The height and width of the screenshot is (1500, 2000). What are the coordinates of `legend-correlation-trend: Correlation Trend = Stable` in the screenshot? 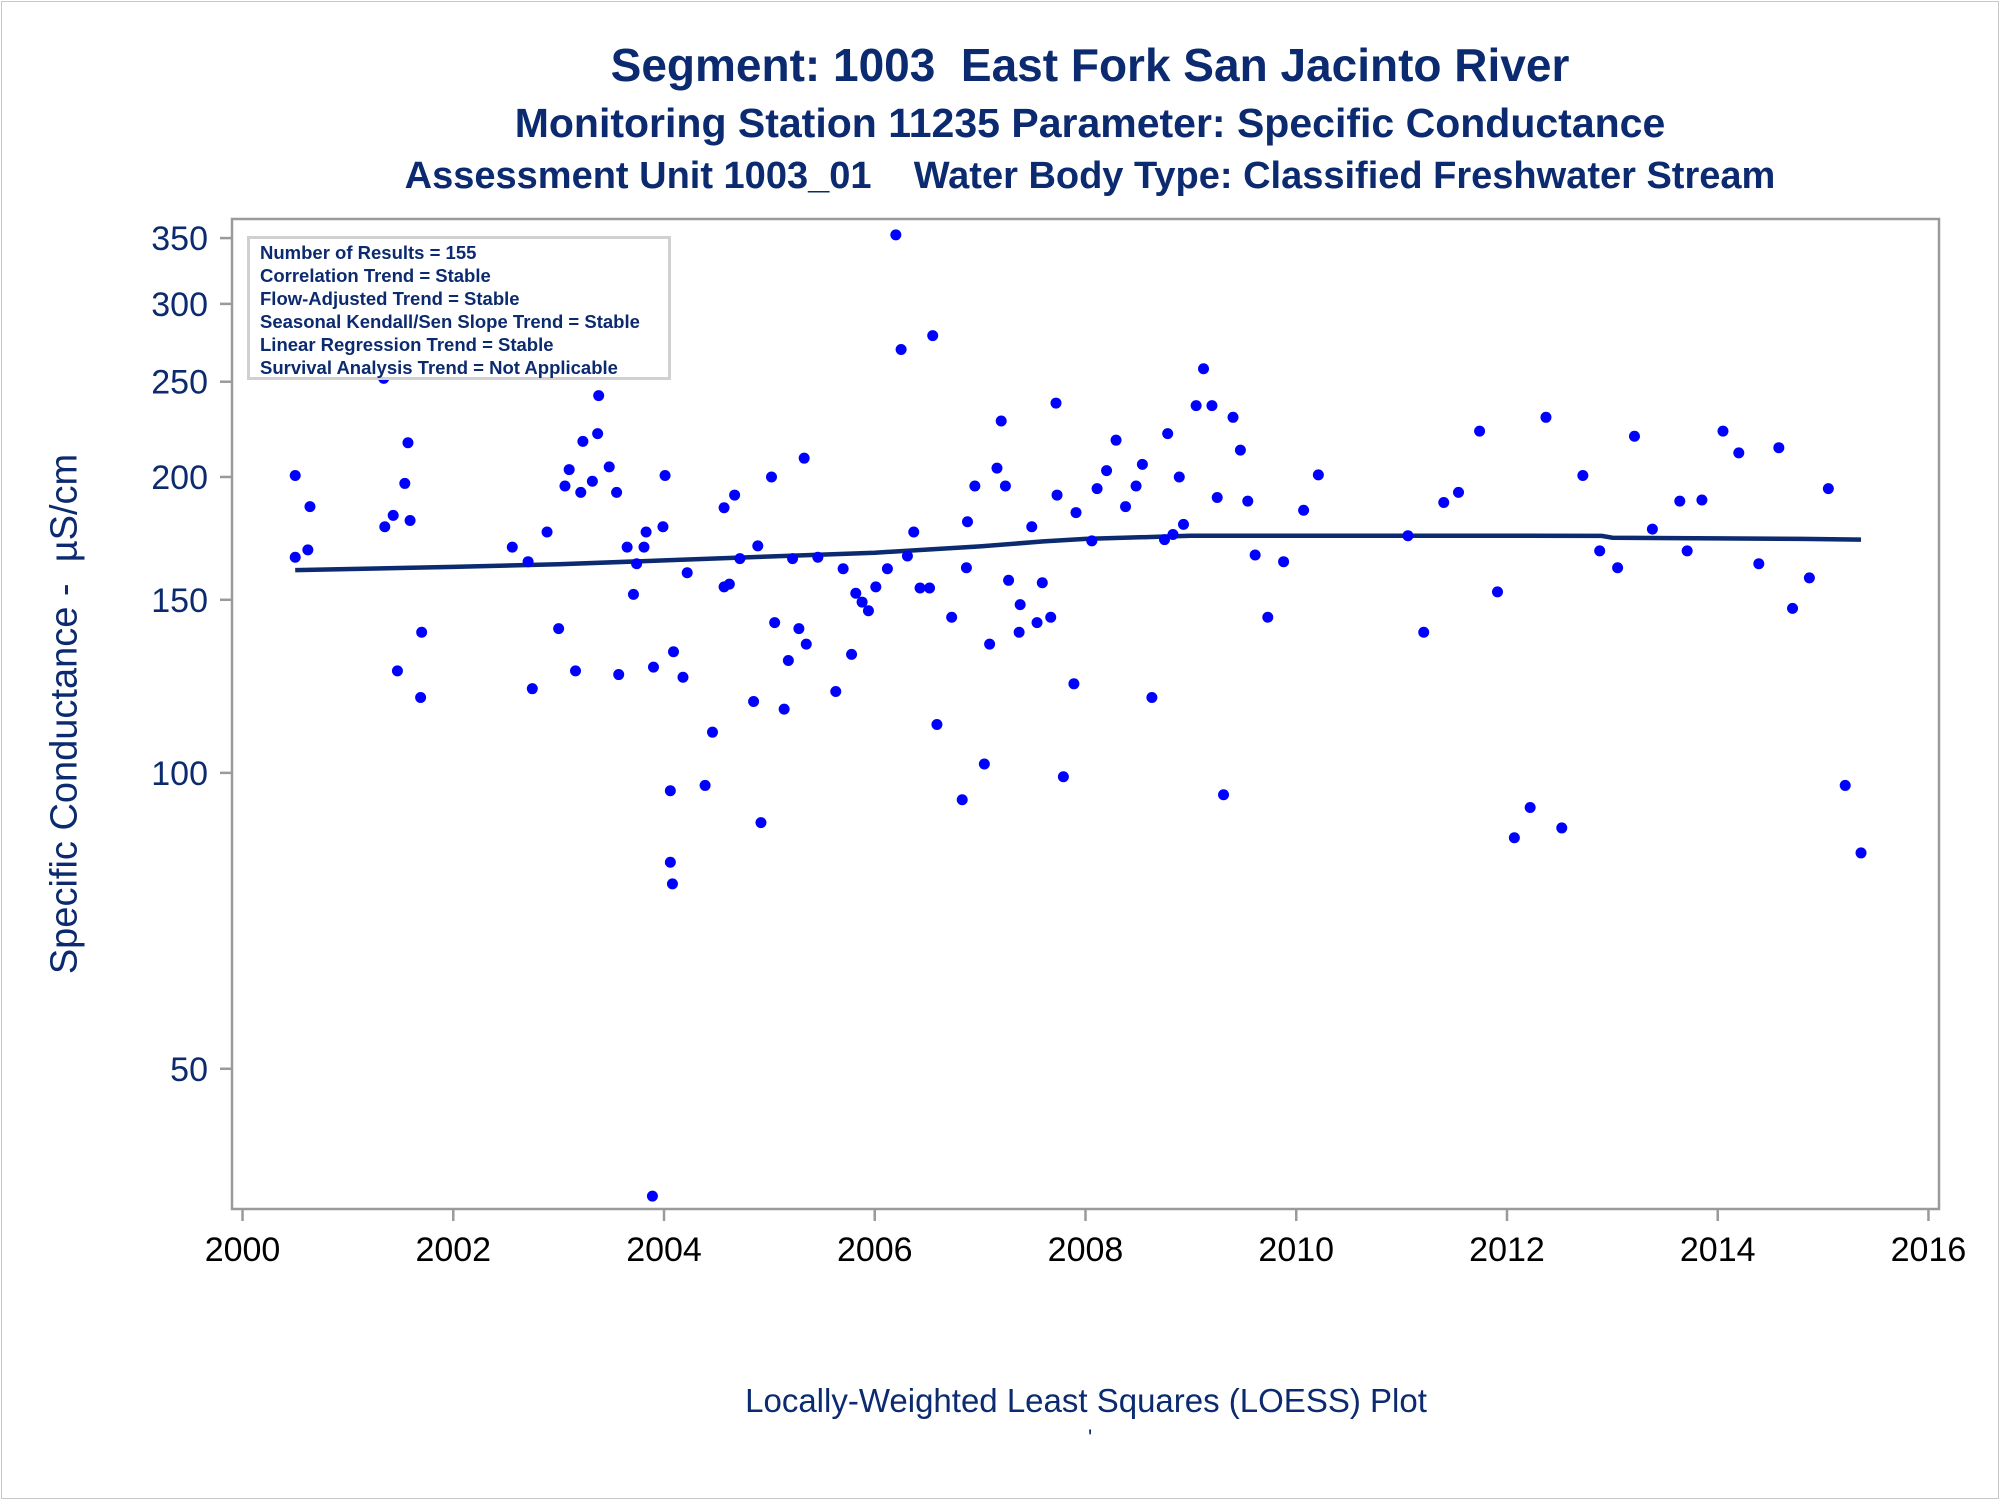 It's located at (375, 275).